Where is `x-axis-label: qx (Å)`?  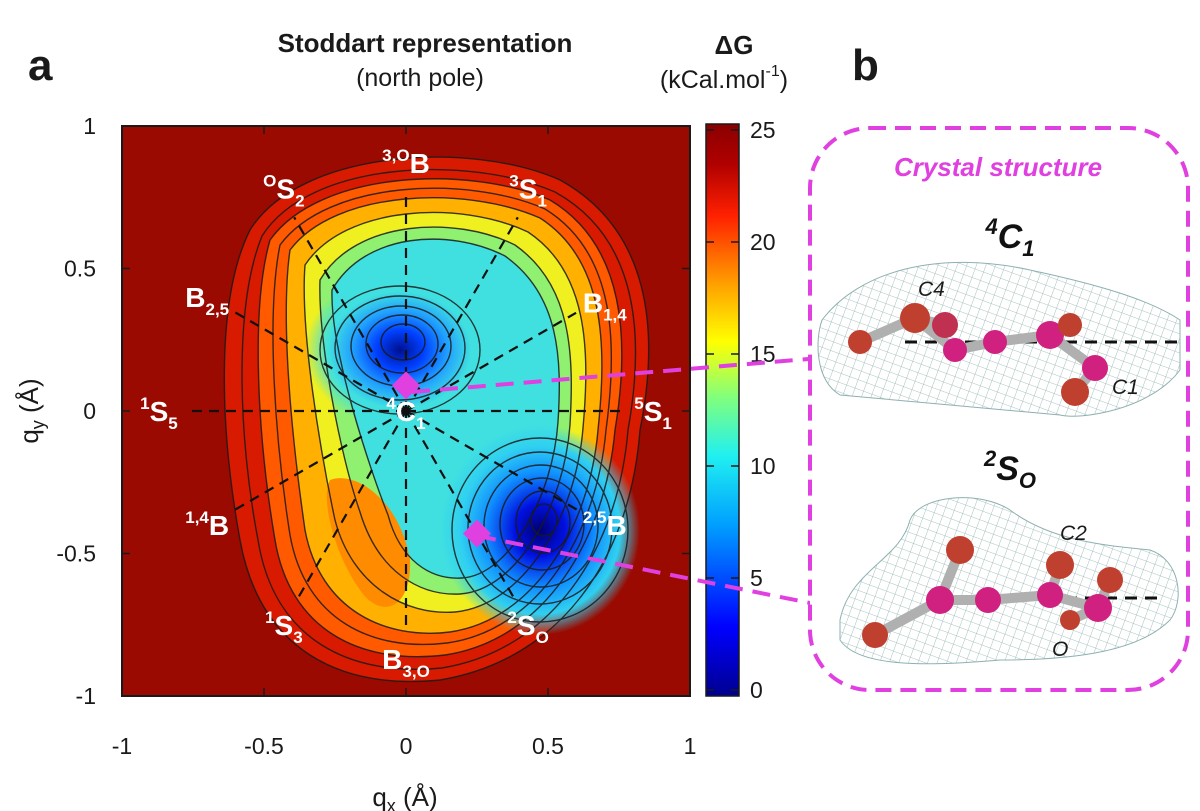
x-axis-label: qx (Å) is located at coordinates (404, 796).